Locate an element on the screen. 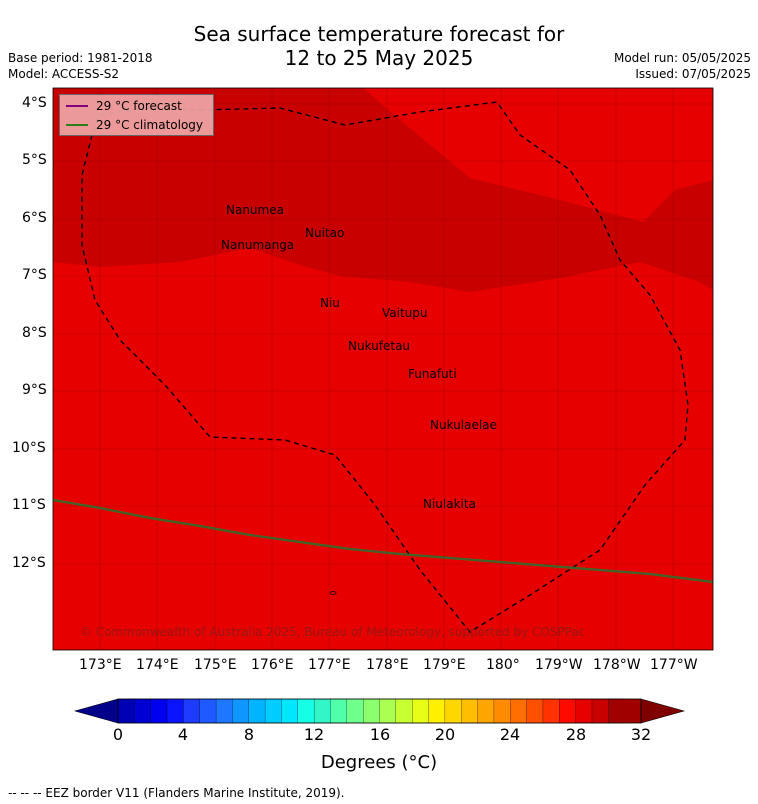 This screenshot has height=804, width=758. colorbar-tick: 24 is located at coordinates (510, 734).